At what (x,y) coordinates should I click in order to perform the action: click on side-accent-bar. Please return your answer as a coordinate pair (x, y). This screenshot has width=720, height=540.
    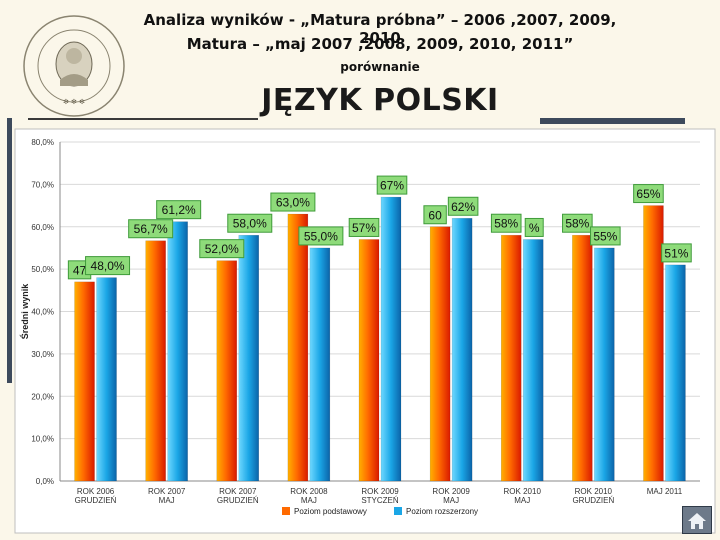
    Looking at the image, I should click on (9, 250).